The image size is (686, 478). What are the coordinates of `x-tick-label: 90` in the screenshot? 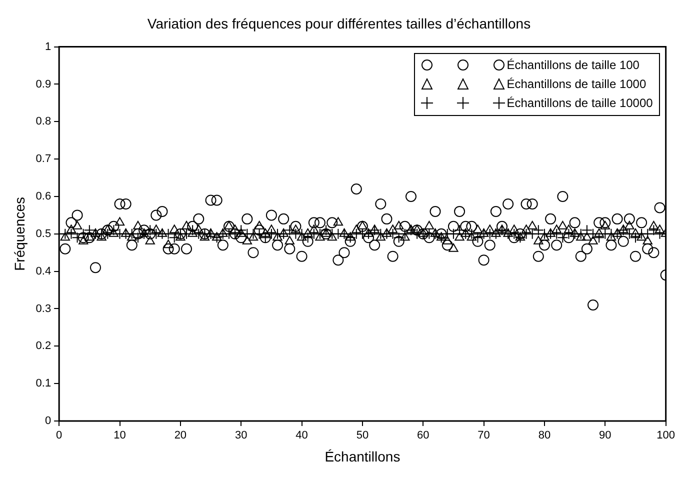 It's located at (605, 436).